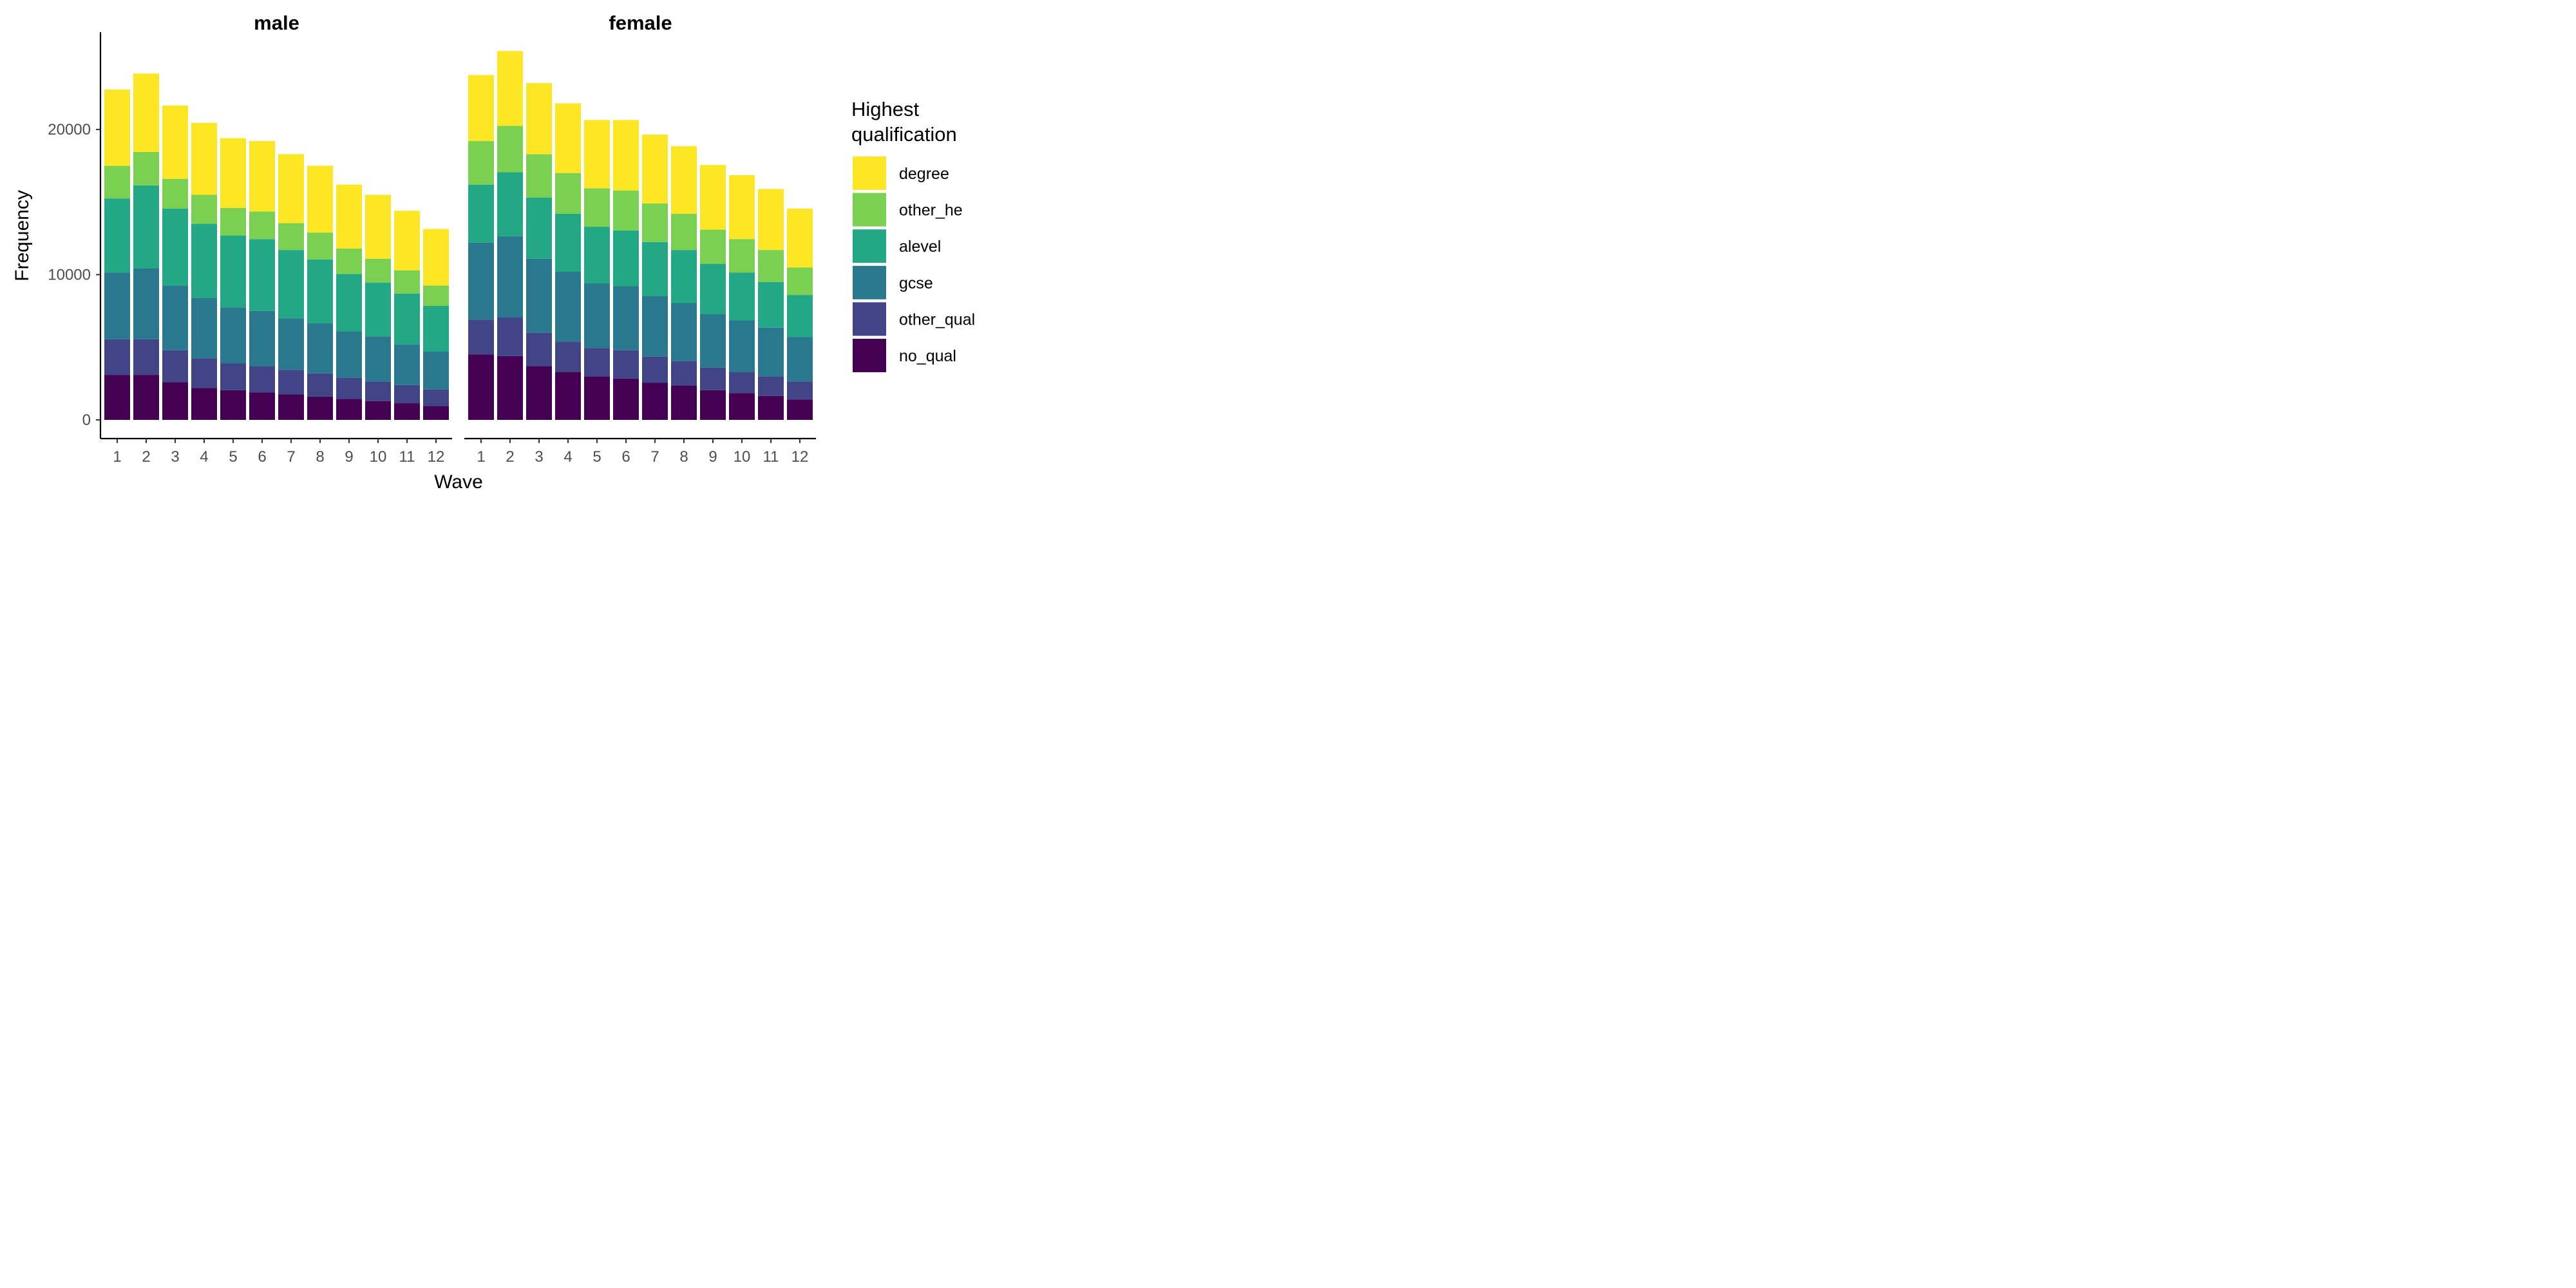 The image size is (2576, 1288). Describe the element at coordinates (905, 355) in the screenshot. I see `legend-item-no_qual: no_qual` at that location.